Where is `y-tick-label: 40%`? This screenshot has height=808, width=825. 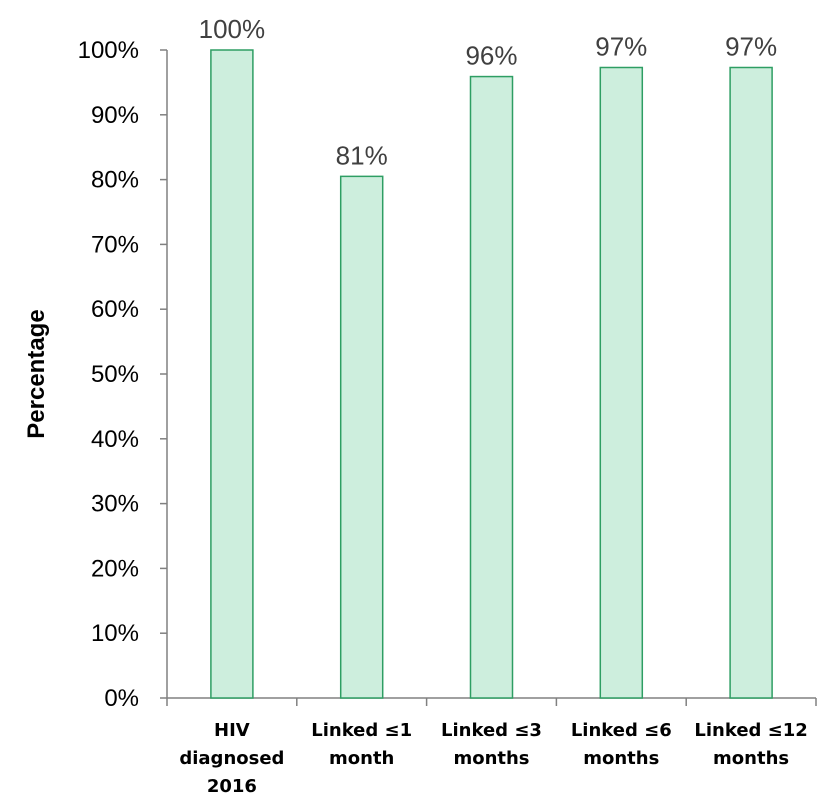 y-tick-label: 40% is located at coordinates (115, 439).